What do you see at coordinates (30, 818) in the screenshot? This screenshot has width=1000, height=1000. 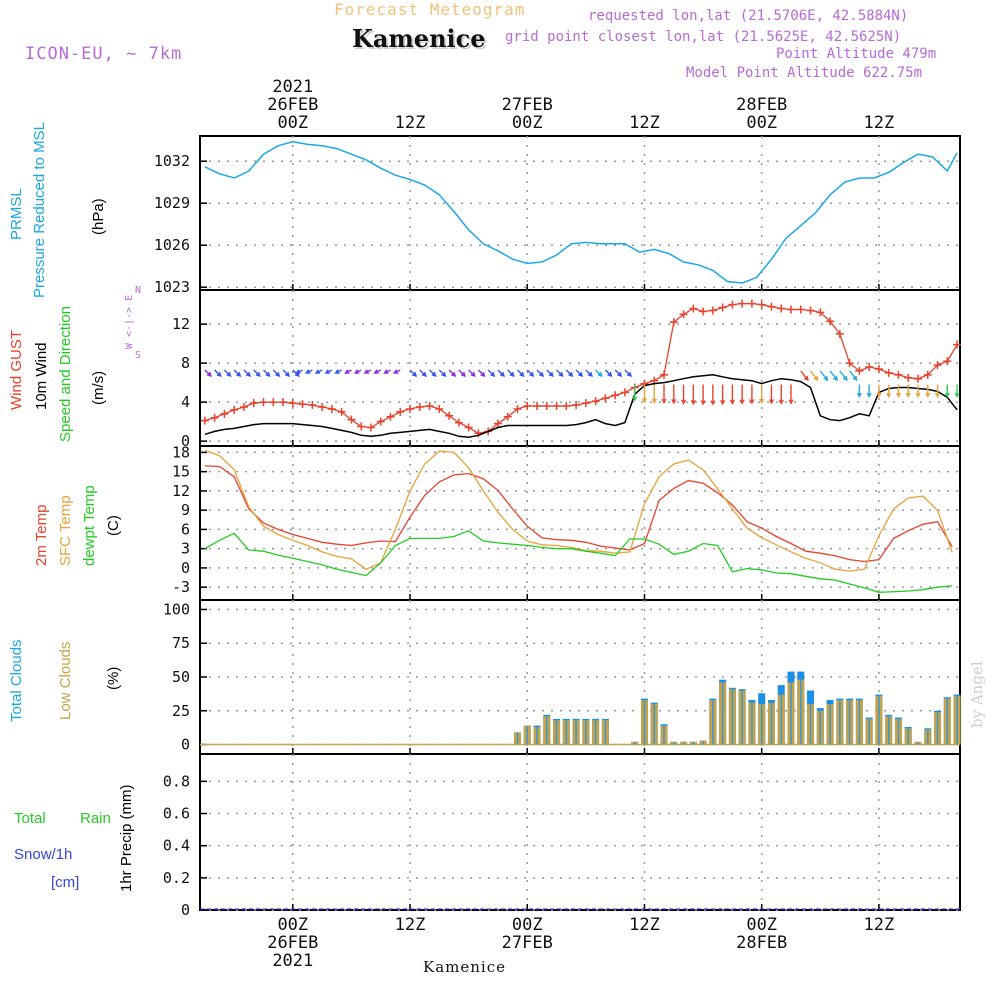 I see `precip-total-label: Total` at bounding box center [30, 818].